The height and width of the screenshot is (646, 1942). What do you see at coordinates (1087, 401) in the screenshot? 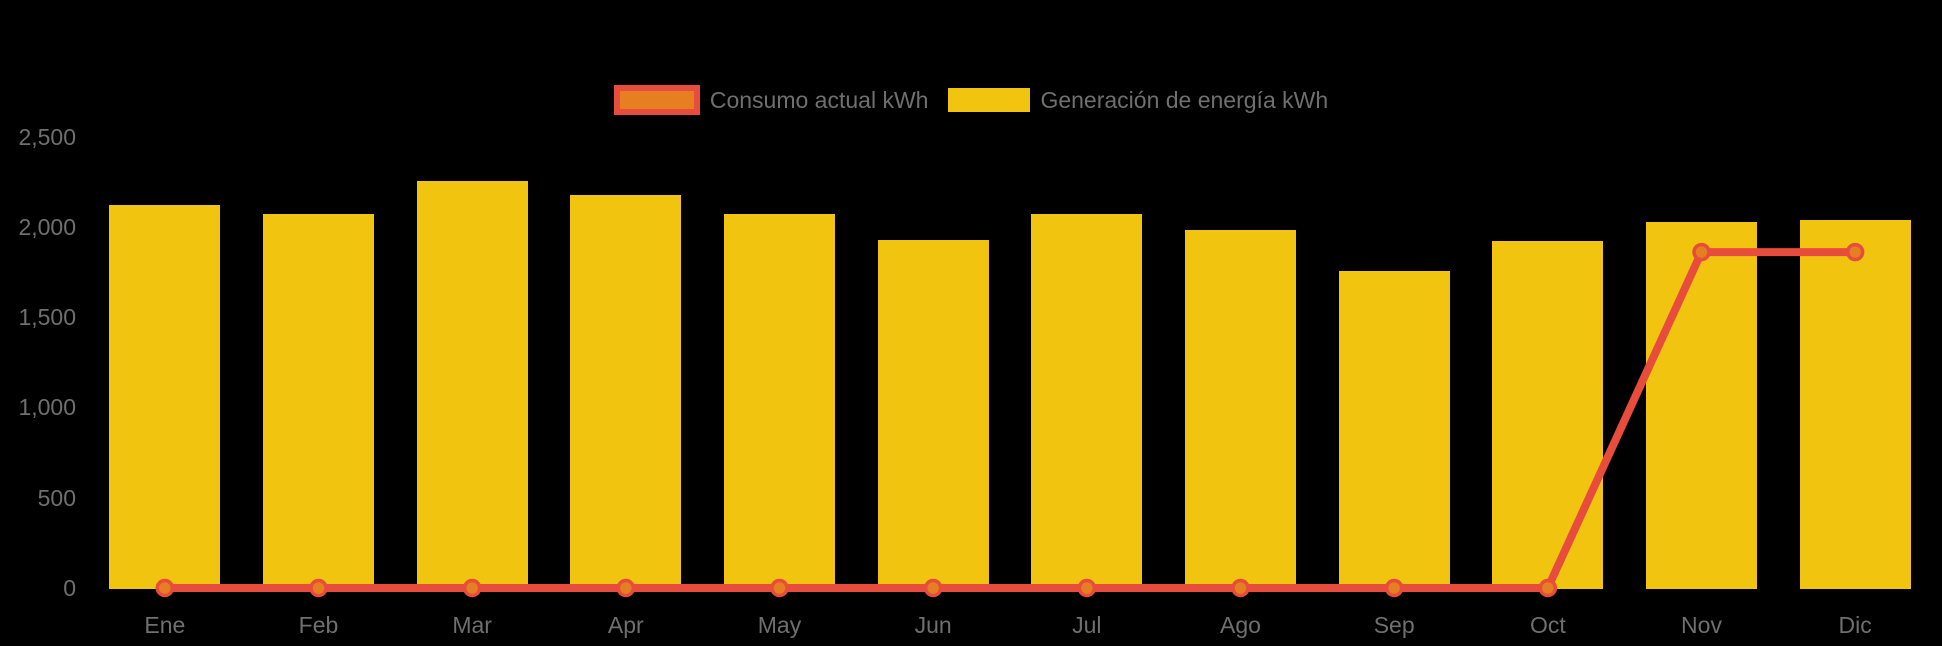
I see `bar-jul` at bounding box center [1087, 401].